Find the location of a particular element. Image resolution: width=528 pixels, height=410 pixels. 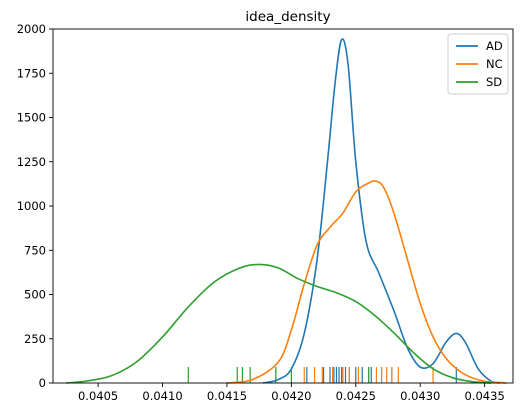

y-tick-label: 2000 is located at coordinates (31, 29).